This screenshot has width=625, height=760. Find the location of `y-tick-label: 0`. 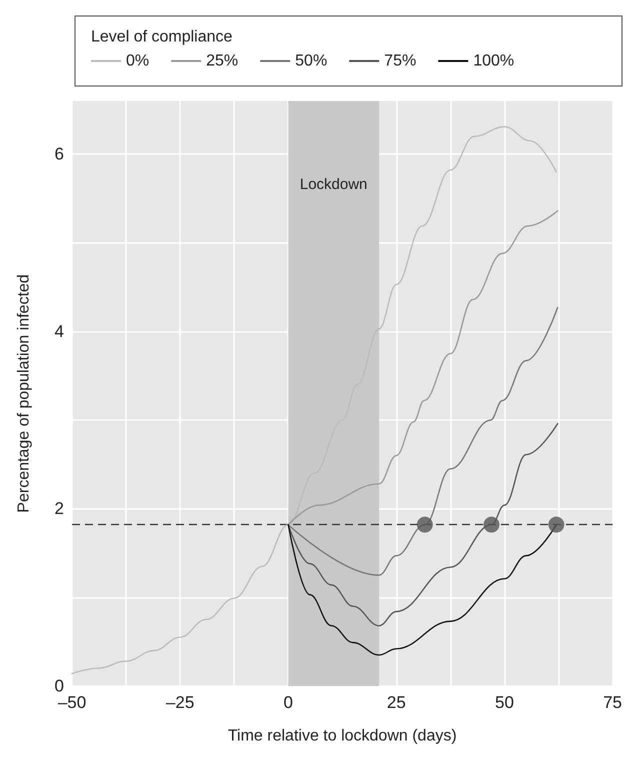

y-tick-label: 0 is located at coordinates (59, 686).